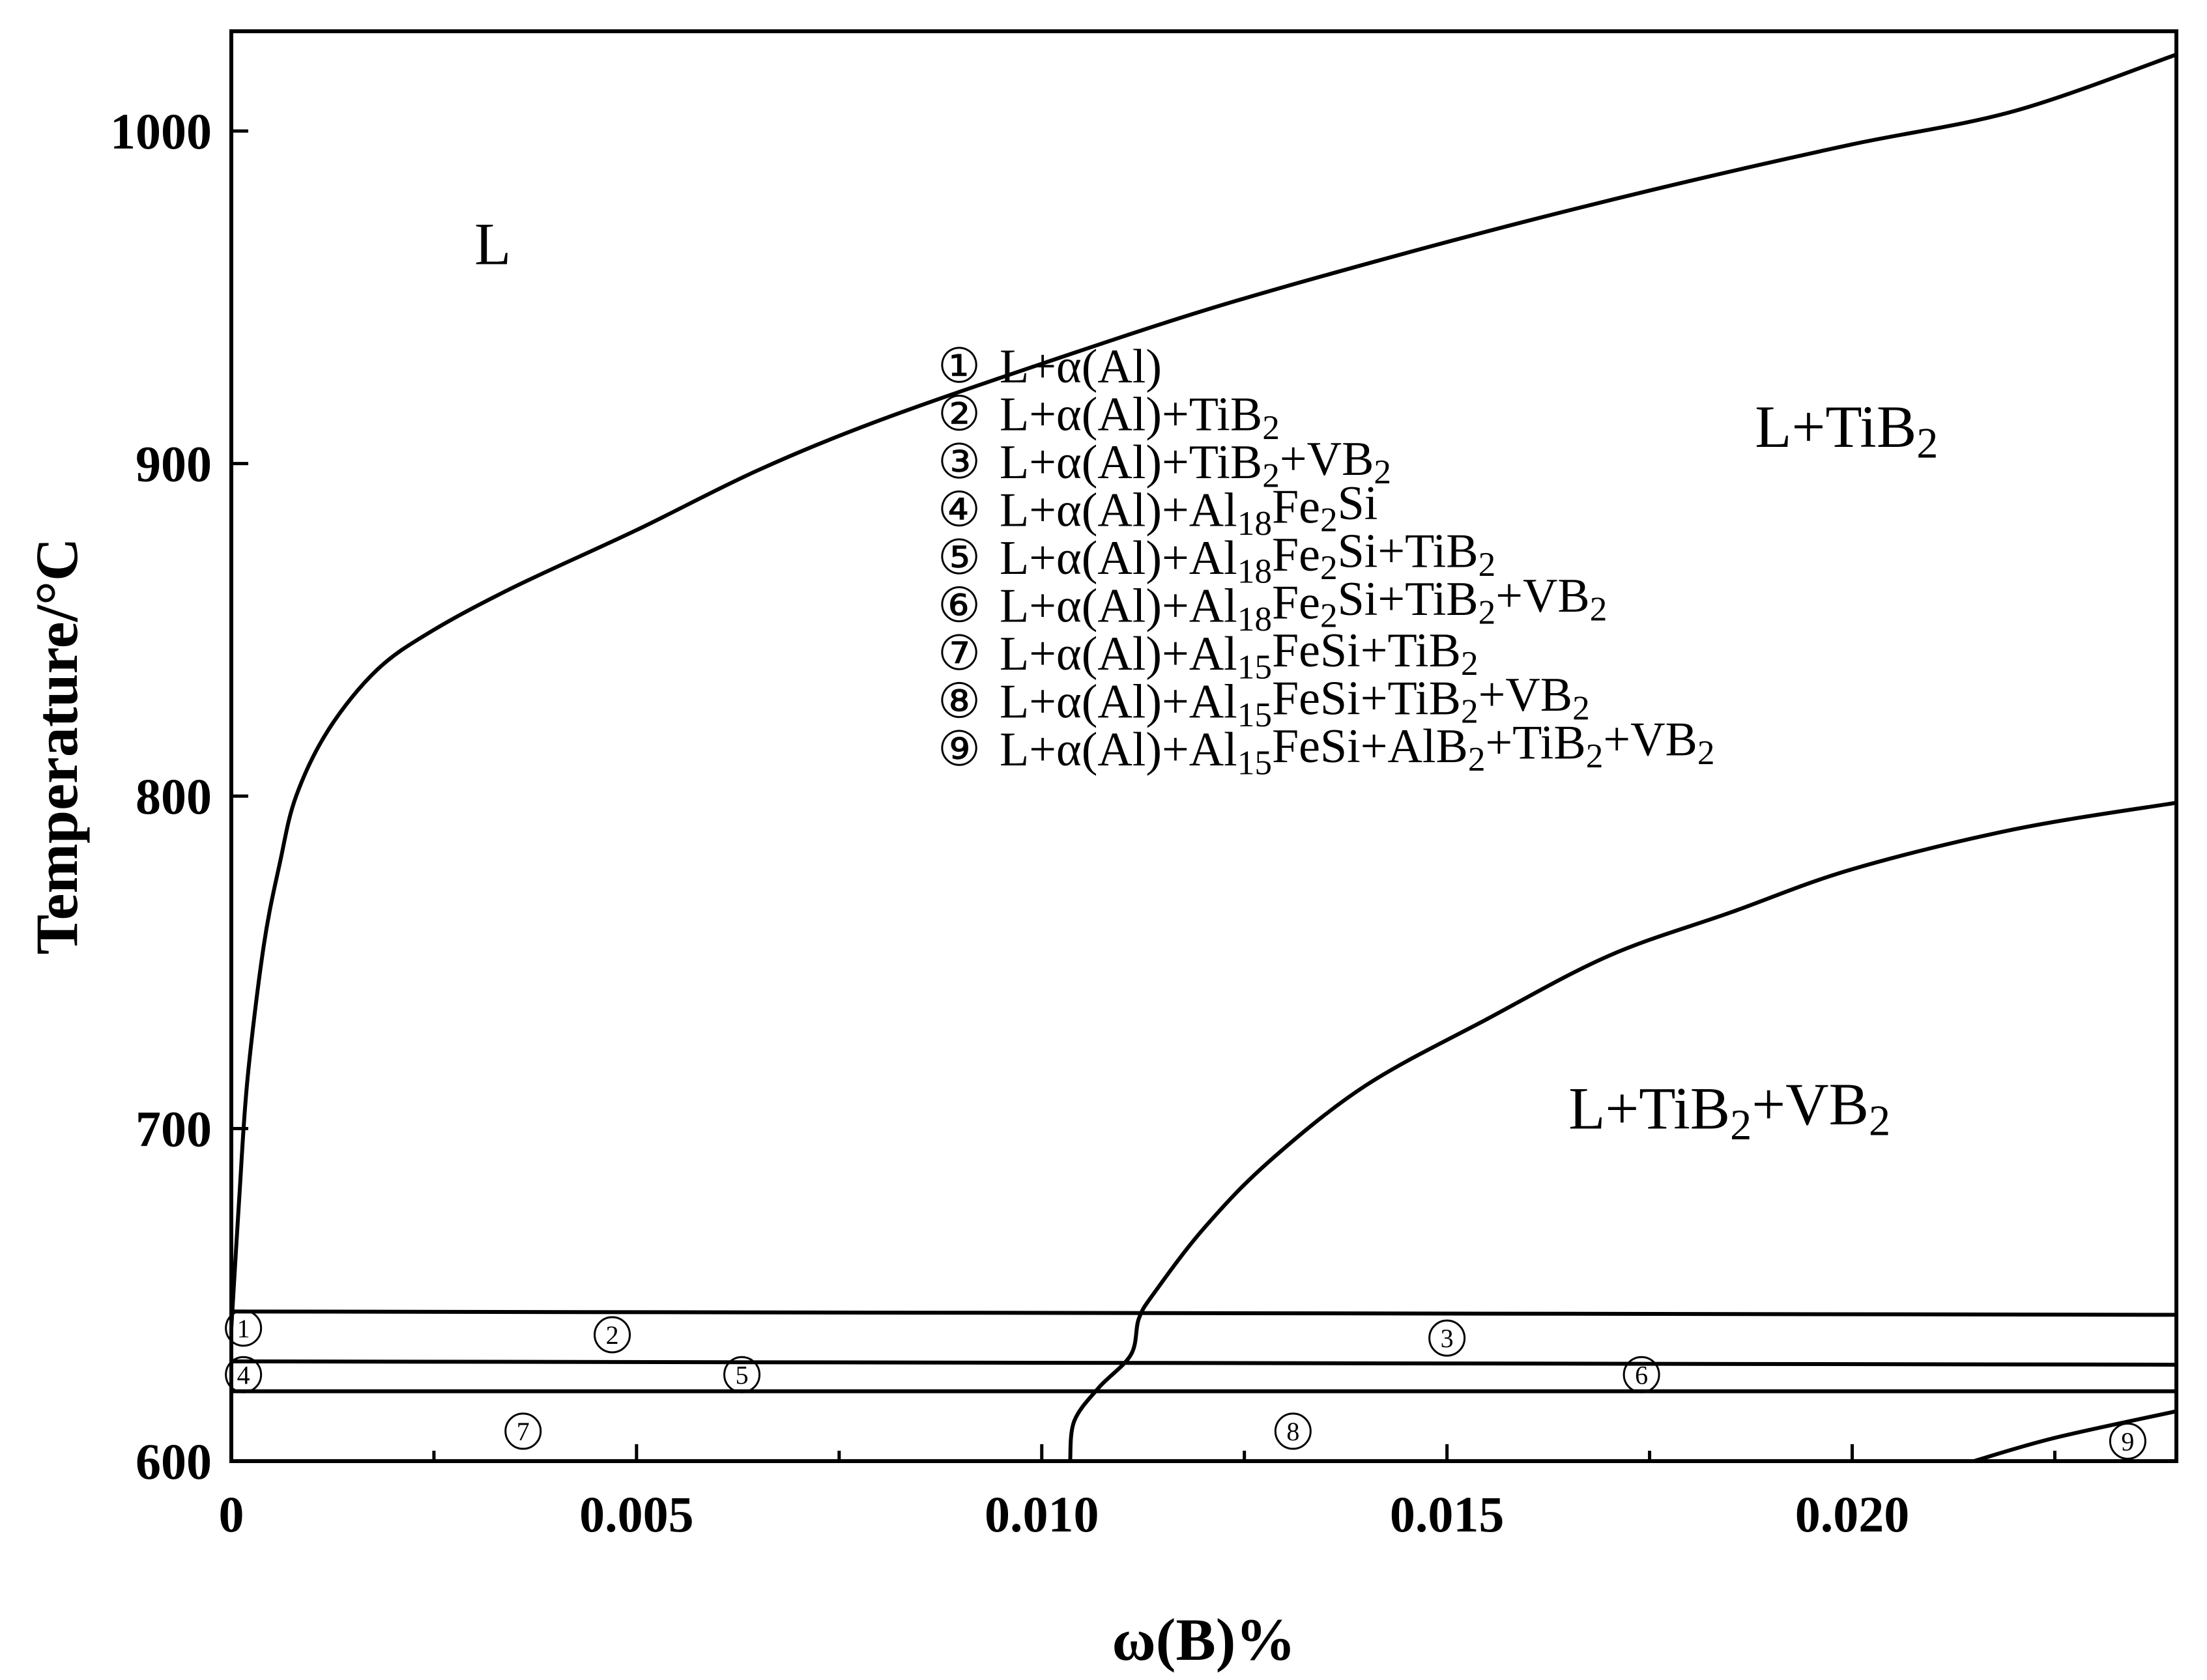 Image resolution: width=2207 pixels, height=1680 pixels. What do you see at coordinates (1140, 417) in the screenshot?
I see `legend-entry-2: L+α(Al)+TiB2` at bounding box center [1140, 417].